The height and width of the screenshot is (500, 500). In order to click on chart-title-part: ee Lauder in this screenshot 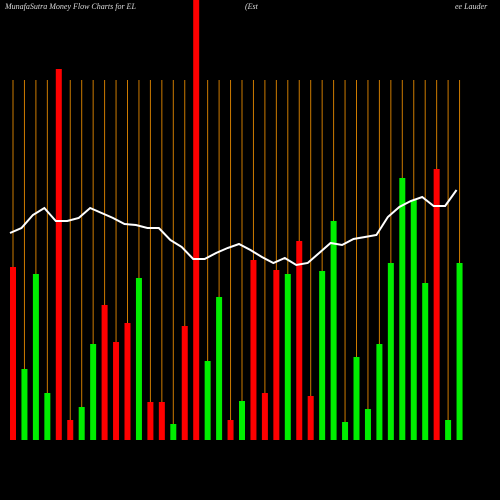, I will do `click(471, 6)`.